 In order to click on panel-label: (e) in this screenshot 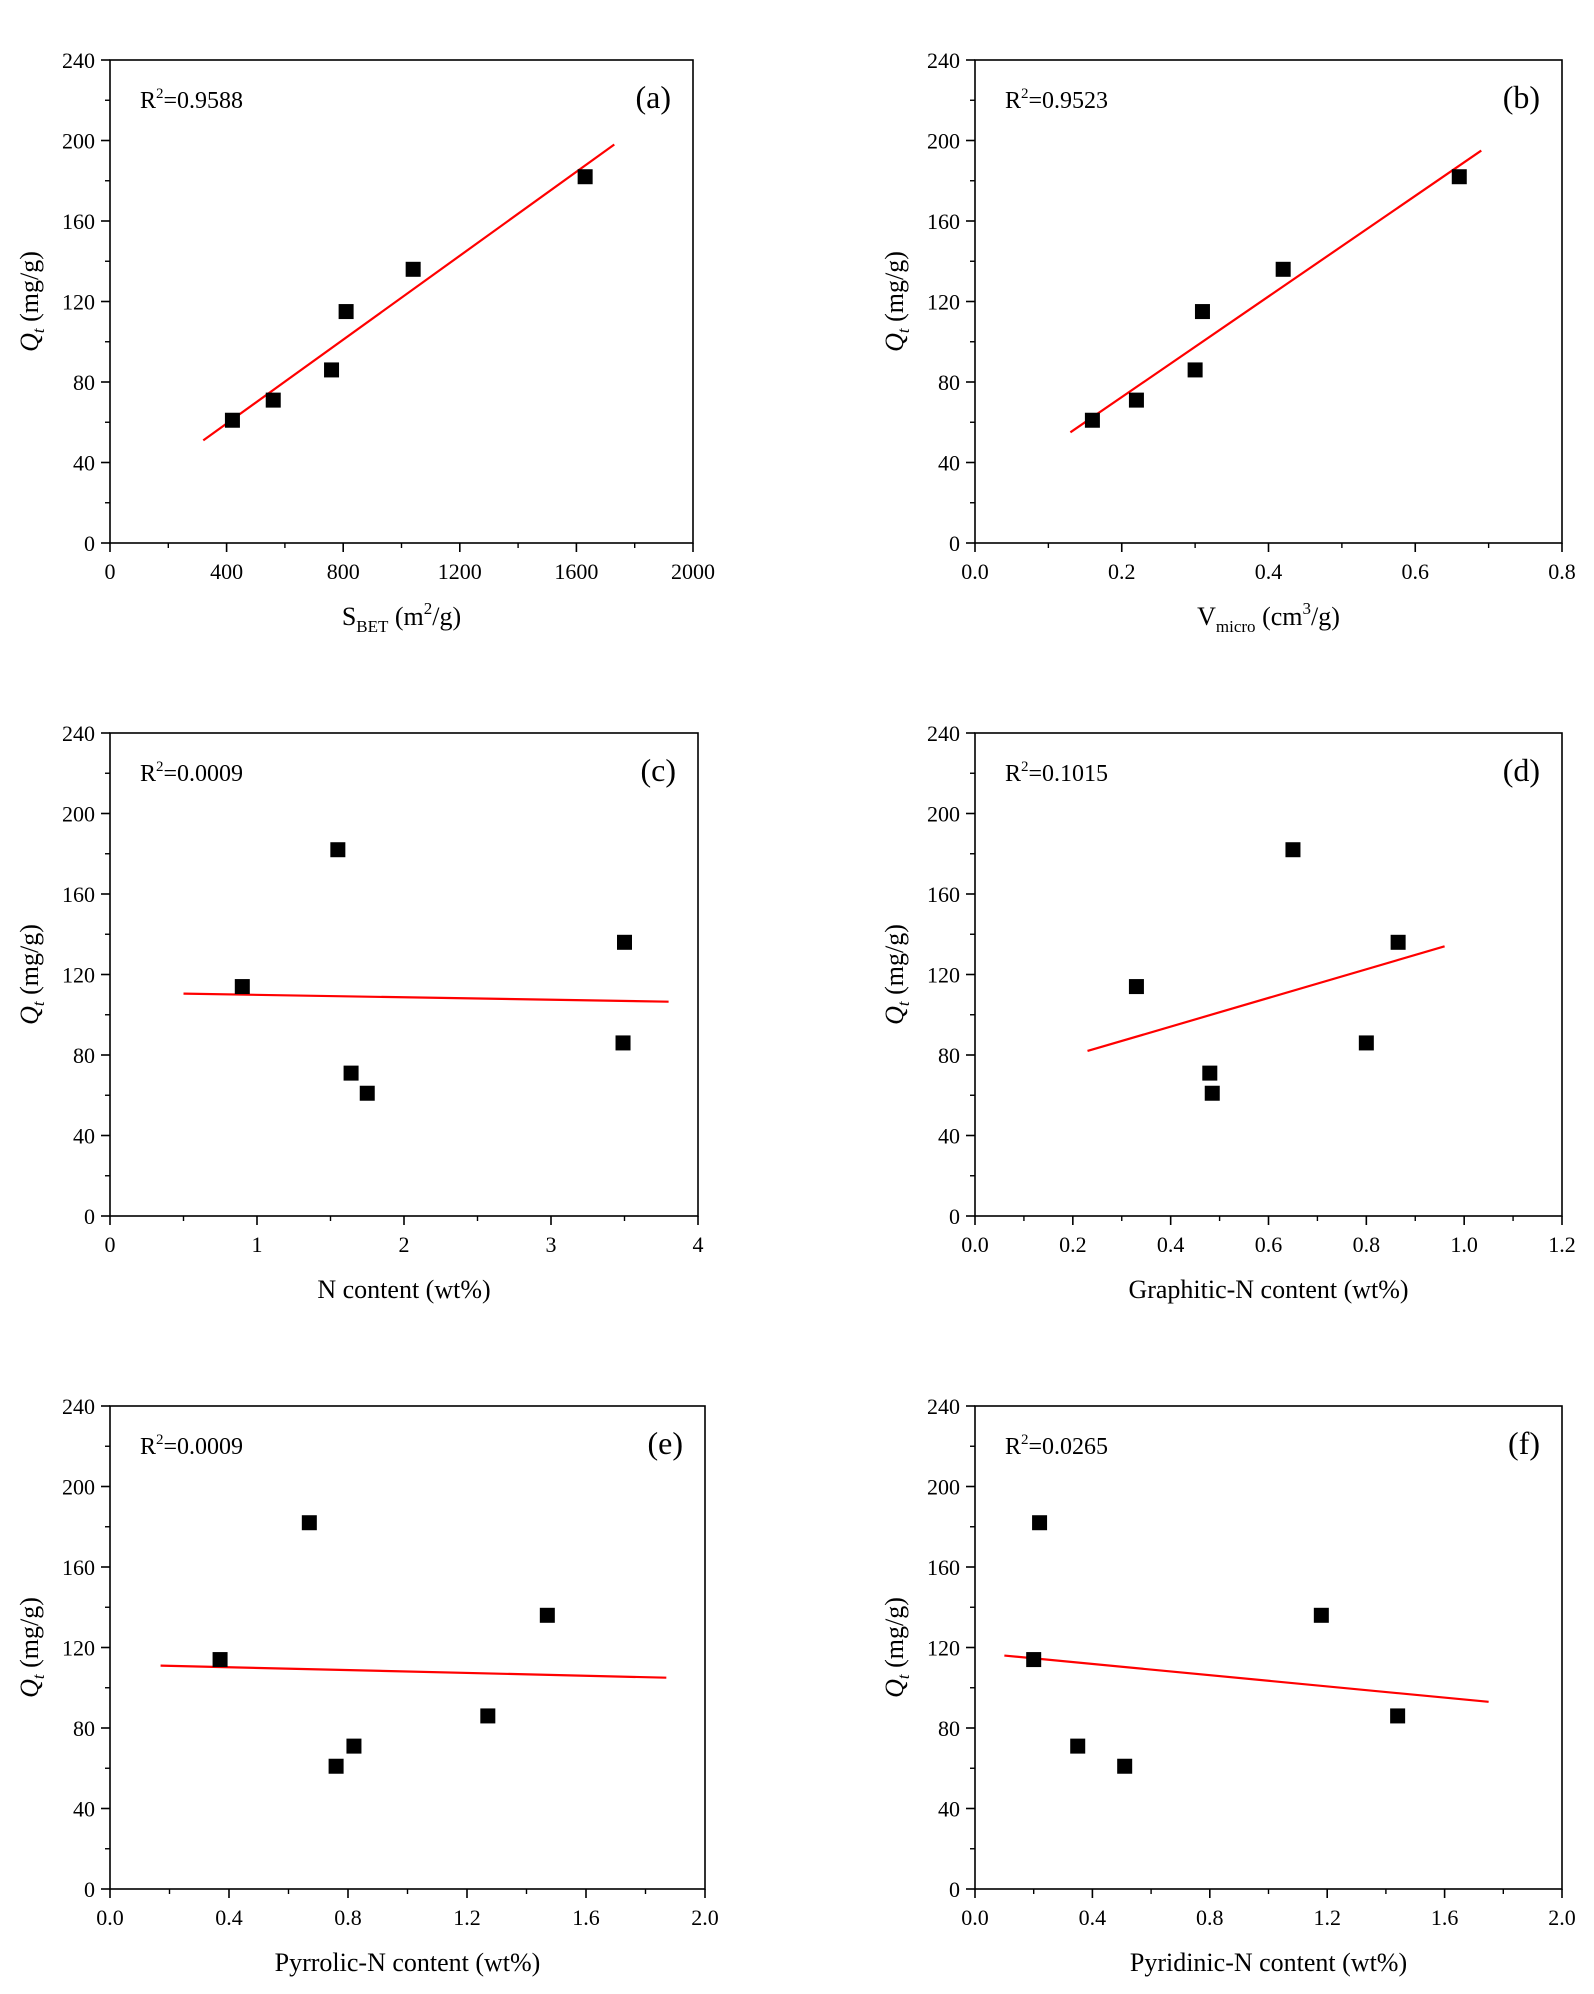, I will do `click(665, 1443)`.